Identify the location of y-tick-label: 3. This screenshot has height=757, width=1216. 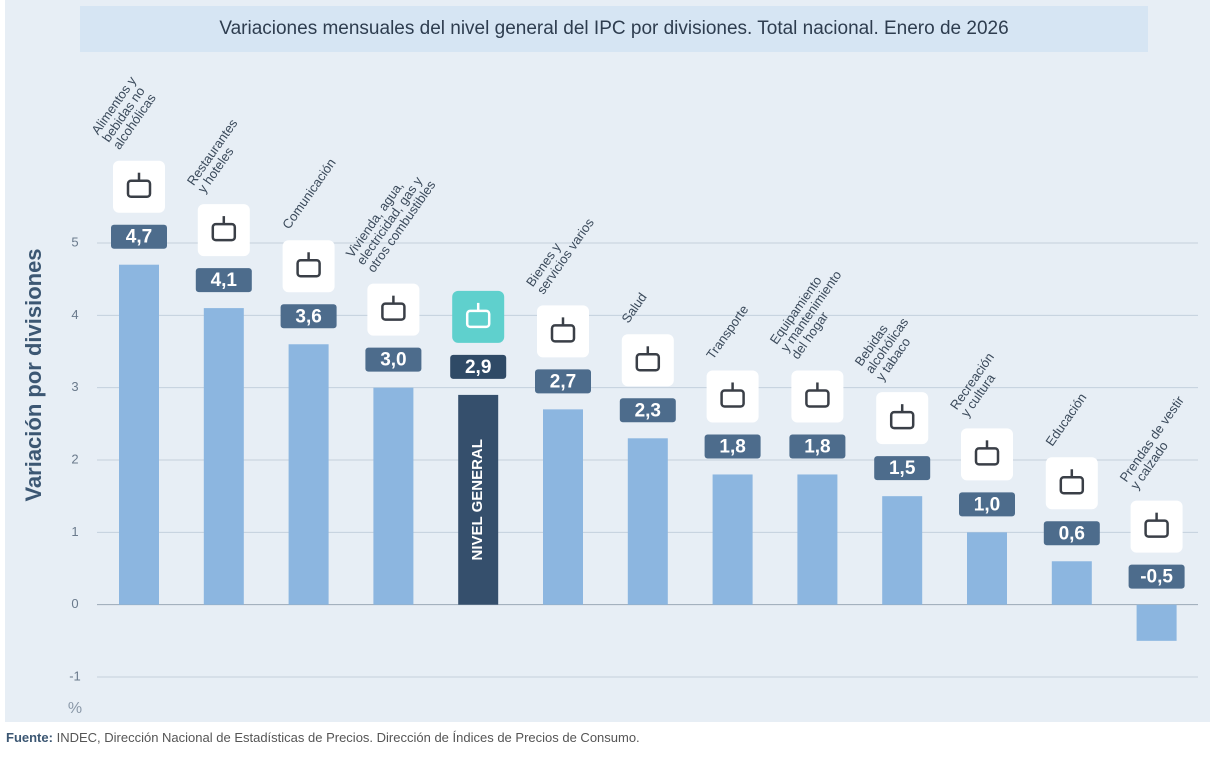
(74, 386).